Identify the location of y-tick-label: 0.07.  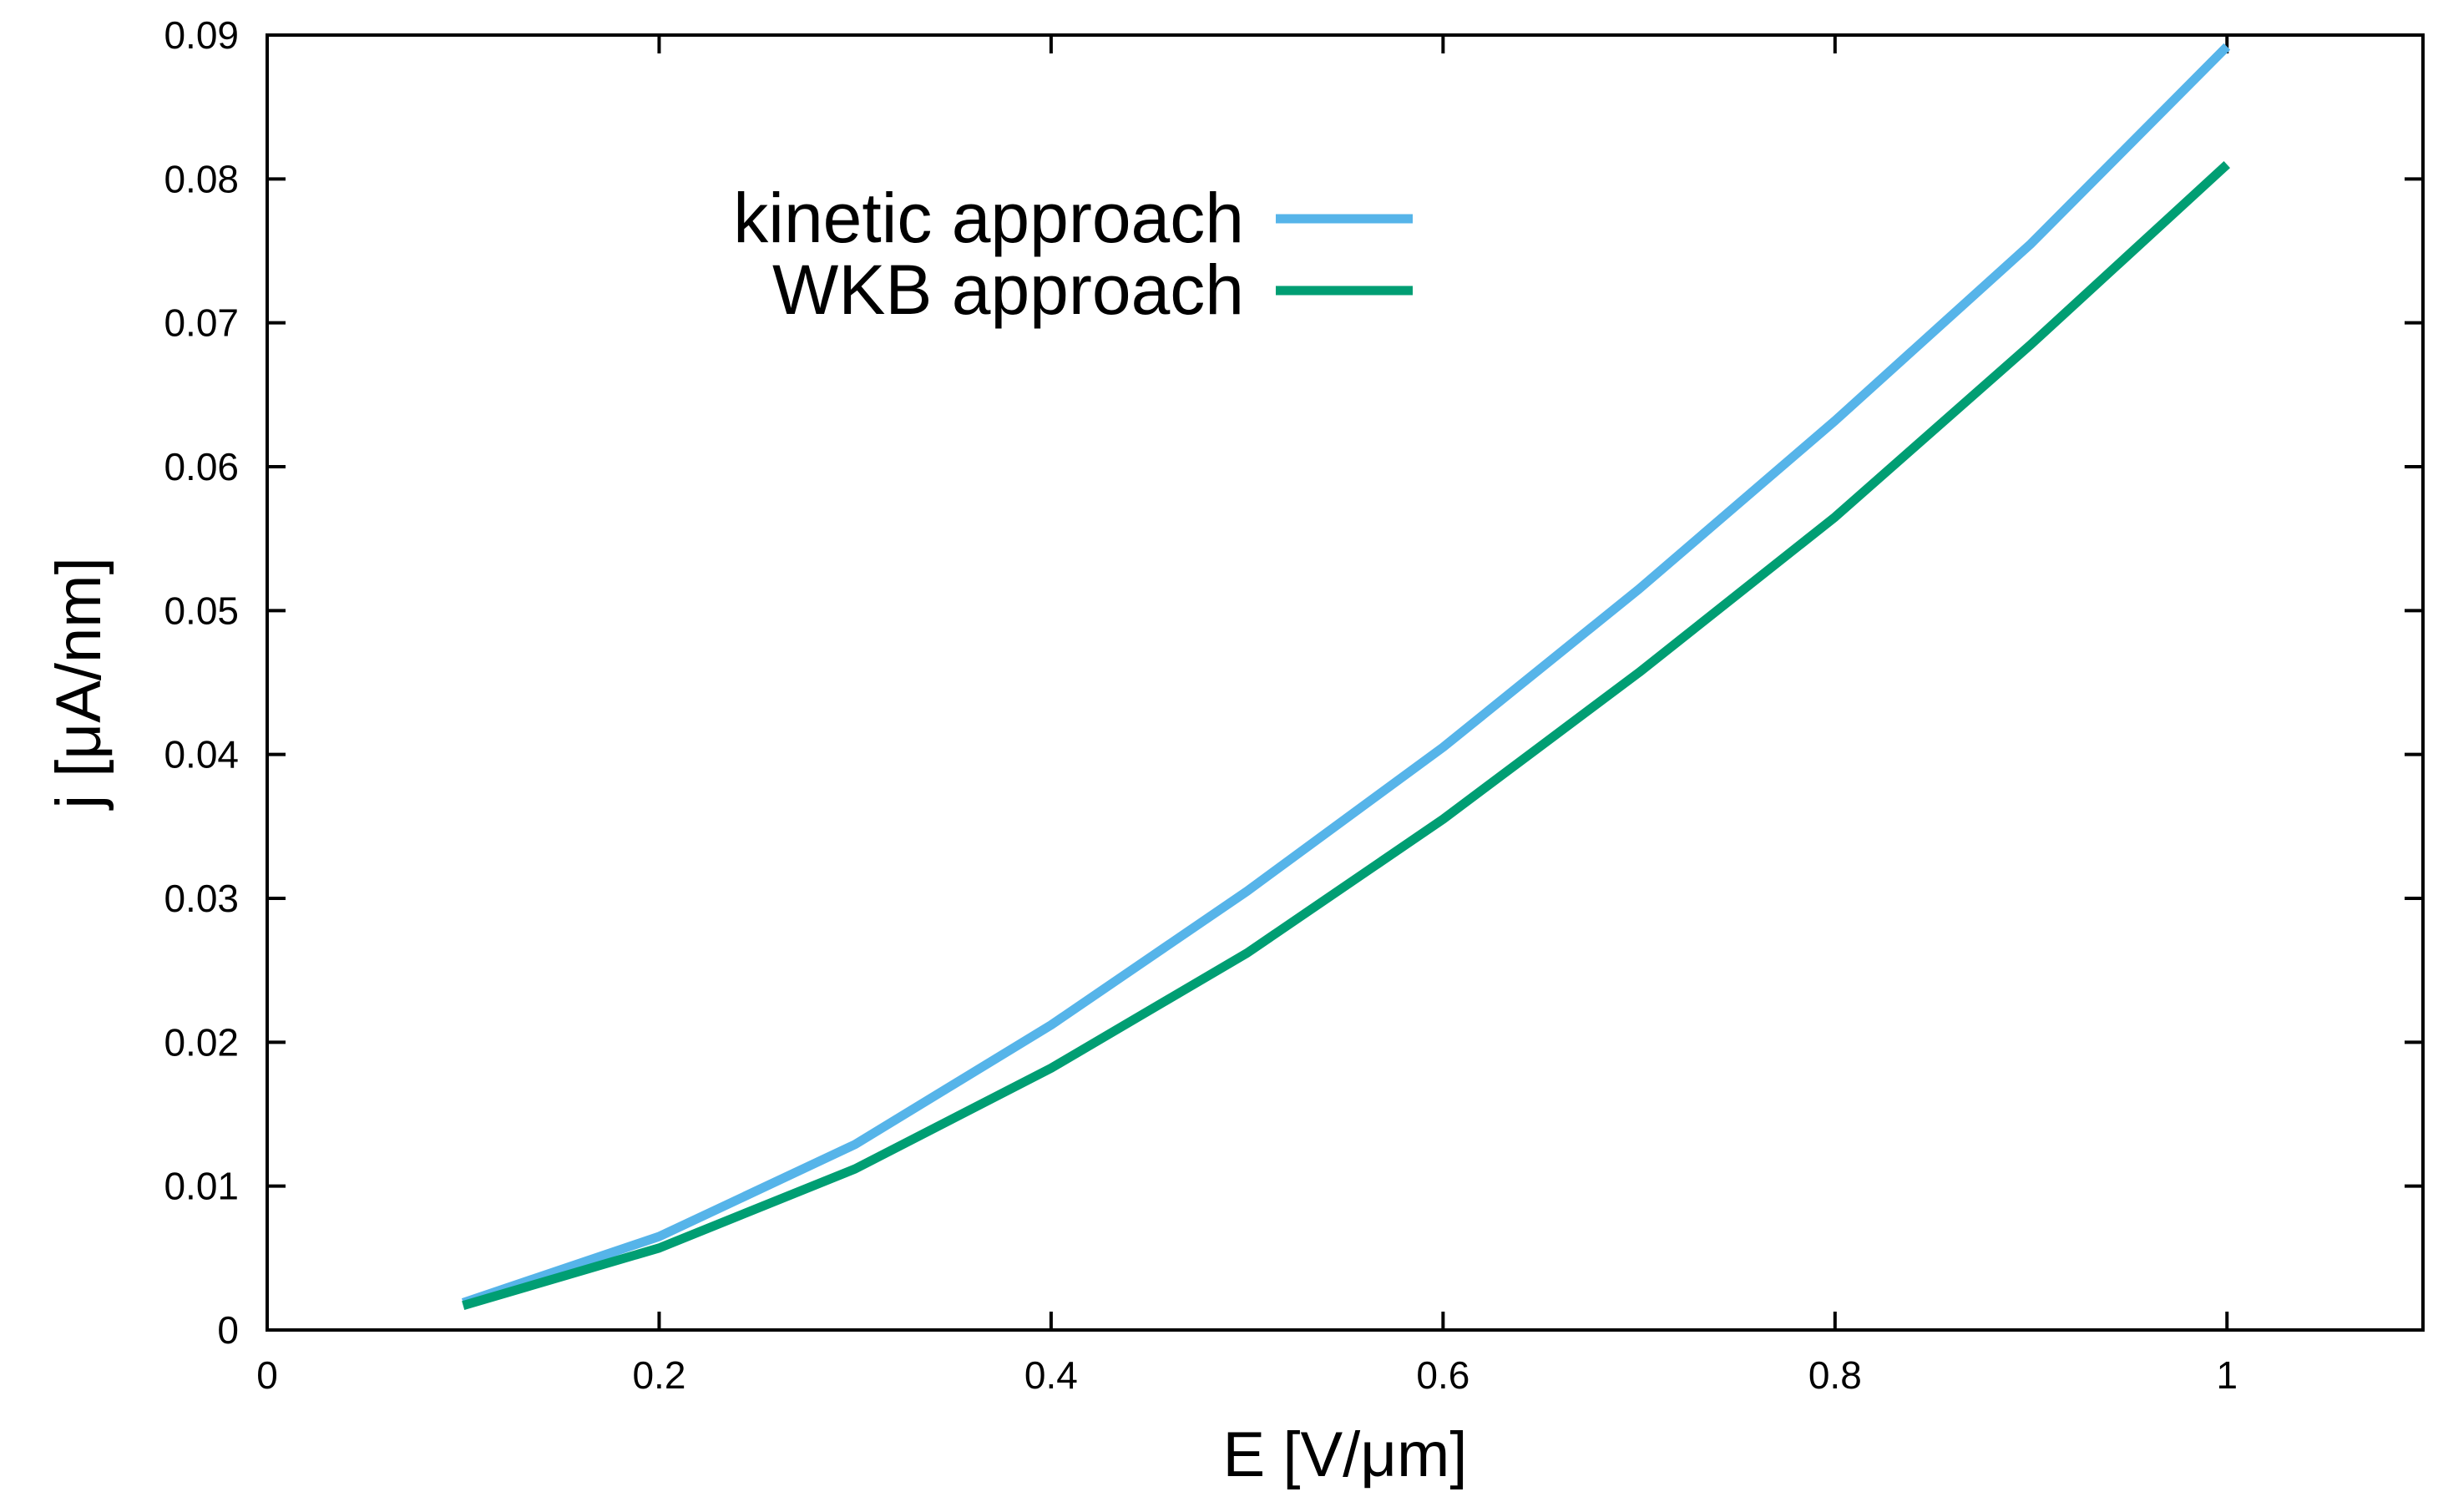
(201, 323).